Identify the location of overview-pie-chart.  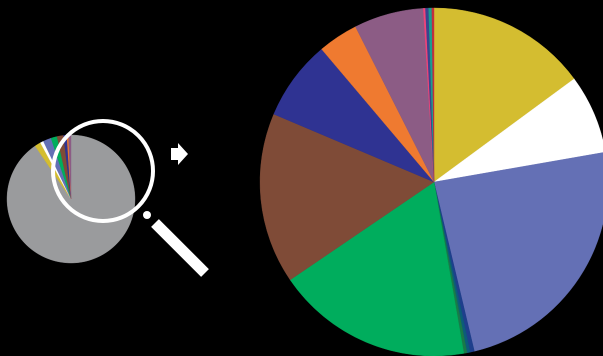
(71, 199).